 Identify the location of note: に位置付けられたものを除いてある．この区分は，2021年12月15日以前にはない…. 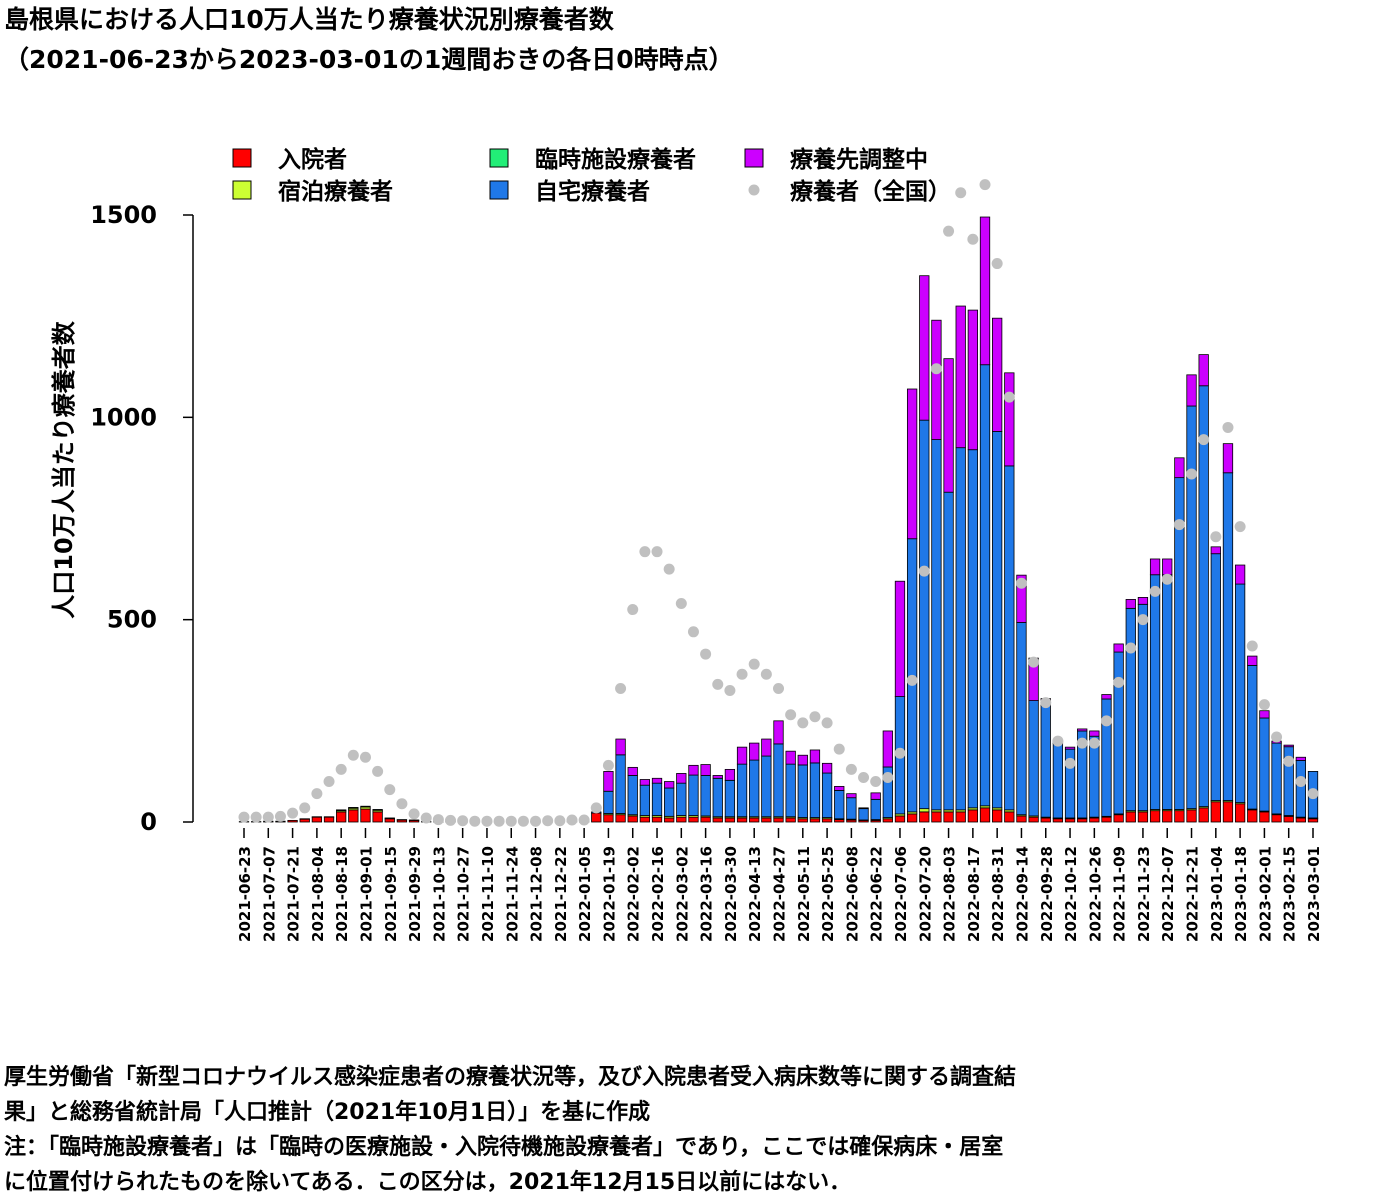
(427, 1182).